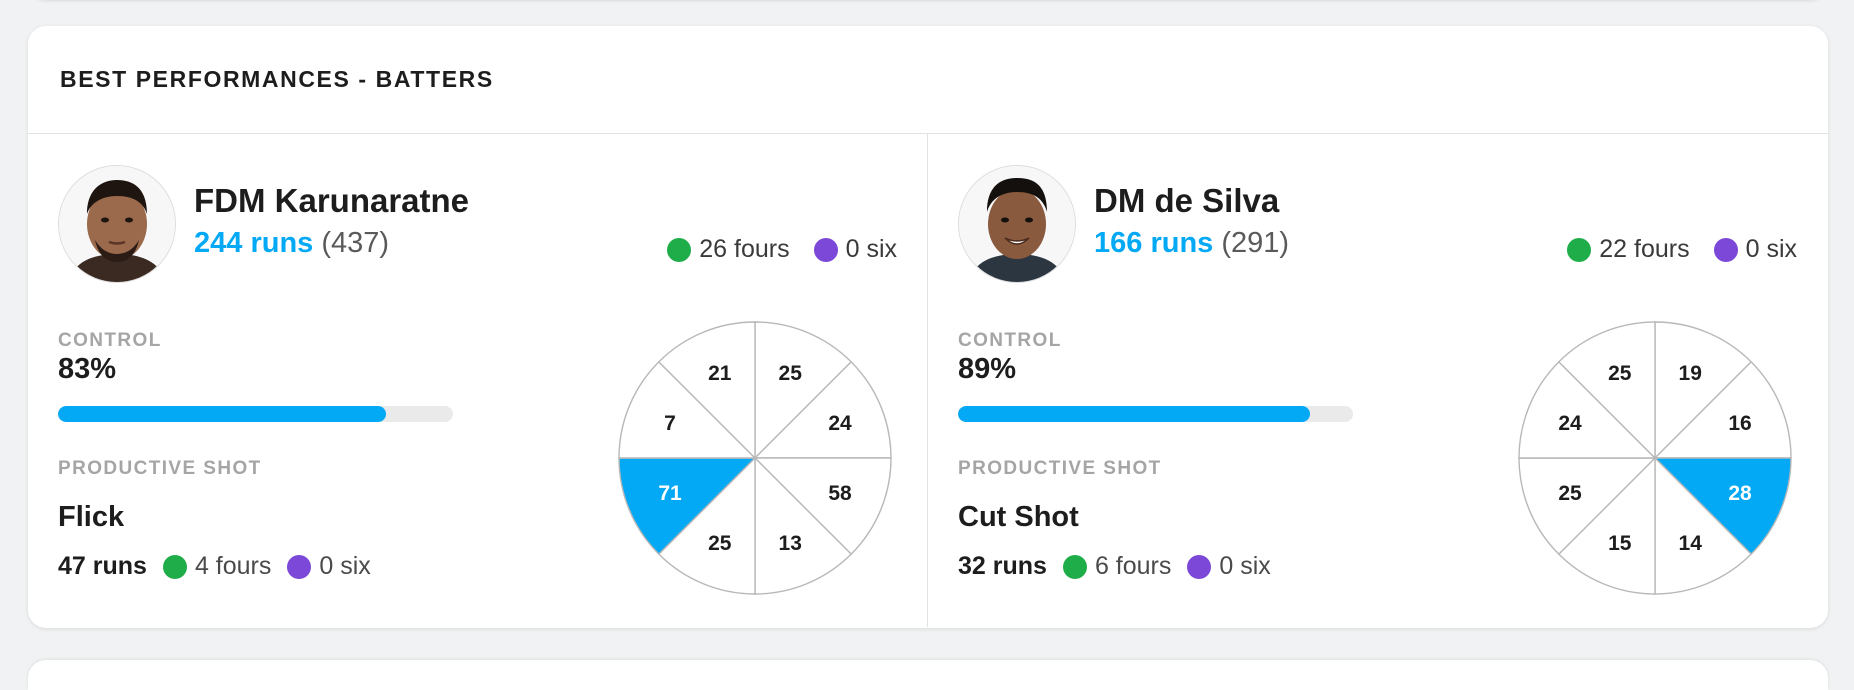  Describe the element at coordinates (1690, 373) in the screenshot. I see `wagon-sector-value: 19` at that location.